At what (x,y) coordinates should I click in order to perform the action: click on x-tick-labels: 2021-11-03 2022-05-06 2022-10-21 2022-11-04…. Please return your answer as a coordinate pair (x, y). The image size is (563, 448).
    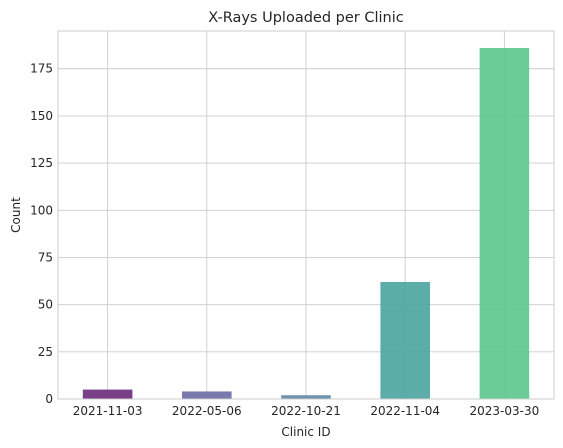
    Looking at the image, I should click on (306, 411).